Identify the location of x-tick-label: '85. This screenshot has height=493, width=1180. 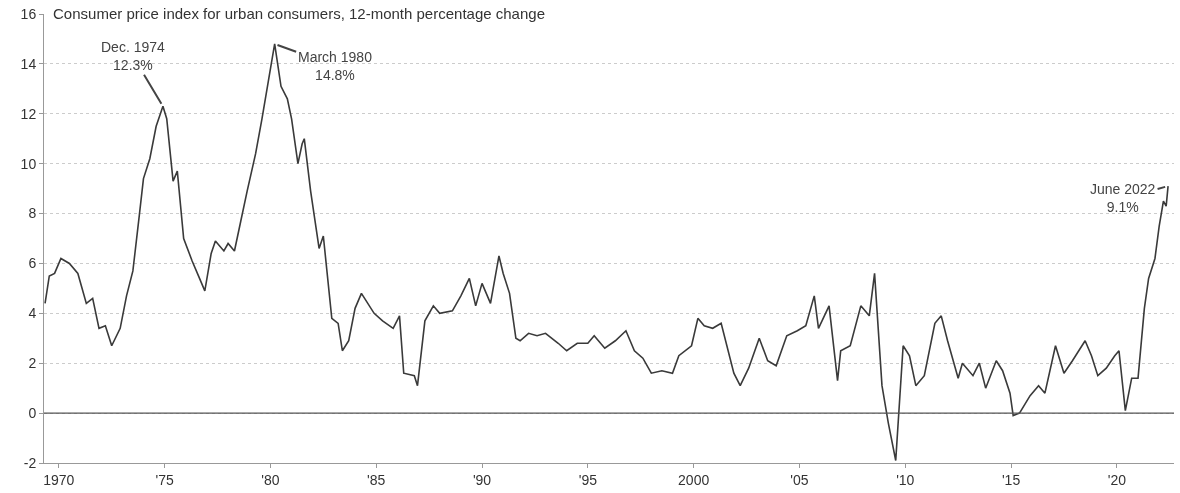
(376, 479).